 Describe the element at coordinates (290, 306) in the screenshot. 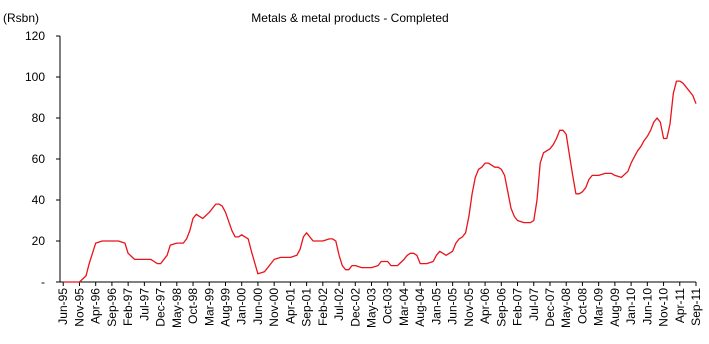

I see `x-tick-label: Apr-01` at that location.